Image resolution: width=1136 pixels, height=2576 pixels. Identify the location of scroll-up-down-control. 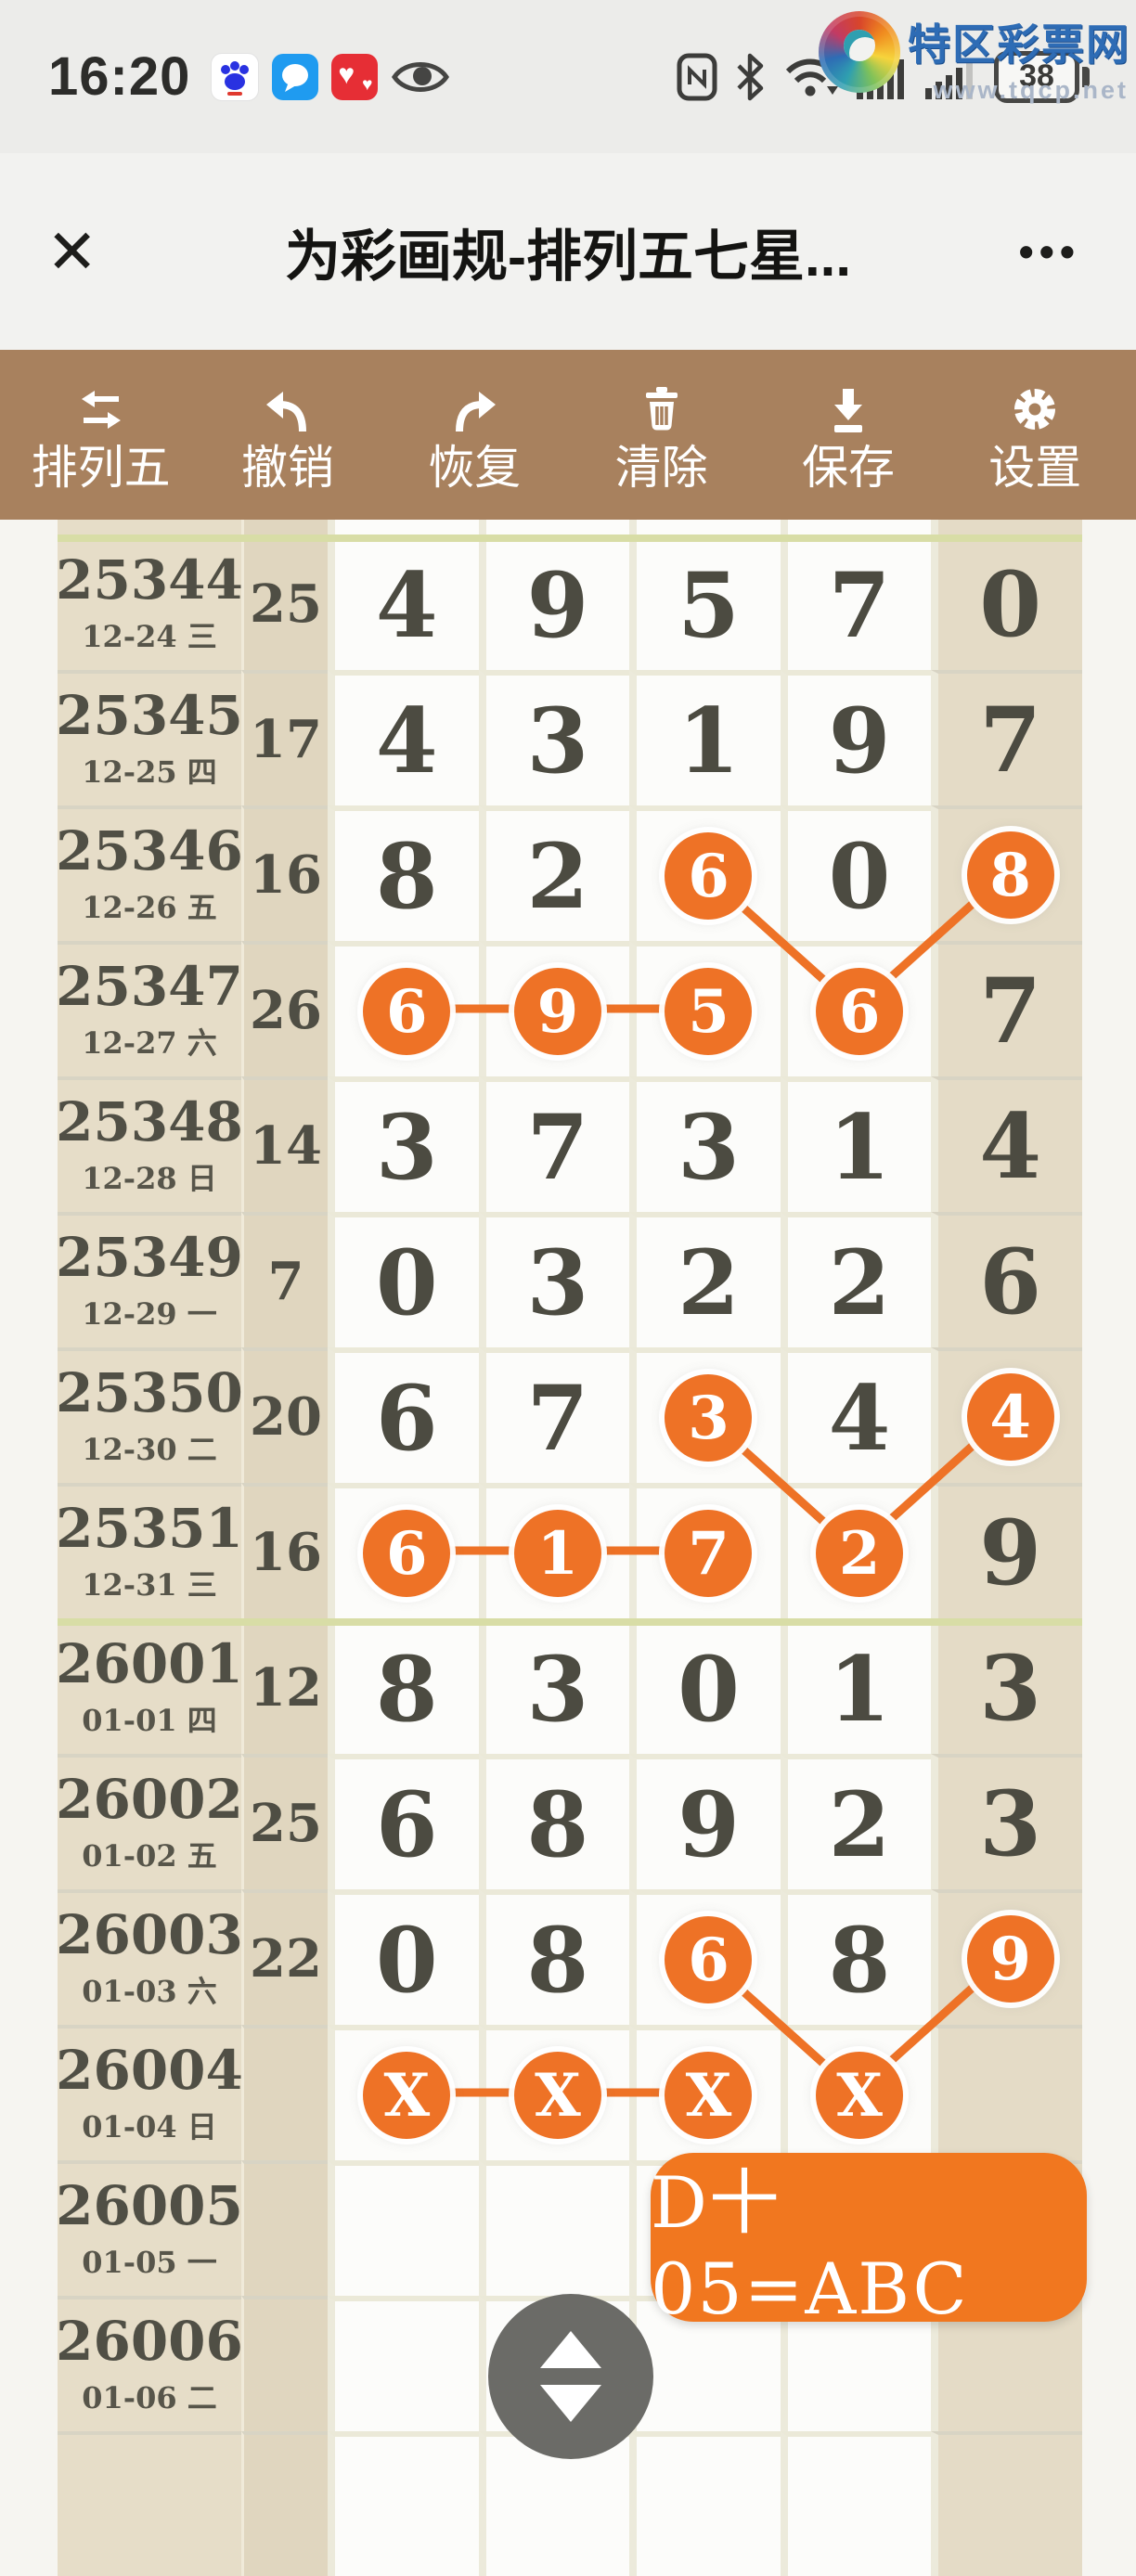
(570, 2376).